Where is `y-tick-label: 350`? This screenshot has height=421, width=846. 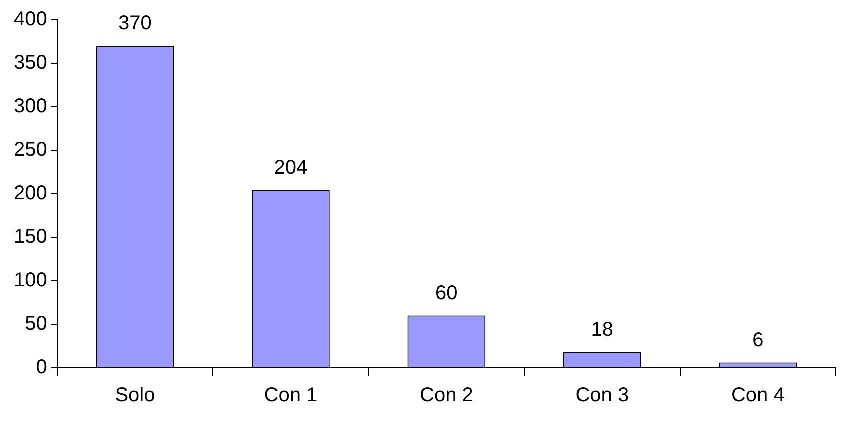
y-tick-label: 350 is located at coordinates (31, 63).